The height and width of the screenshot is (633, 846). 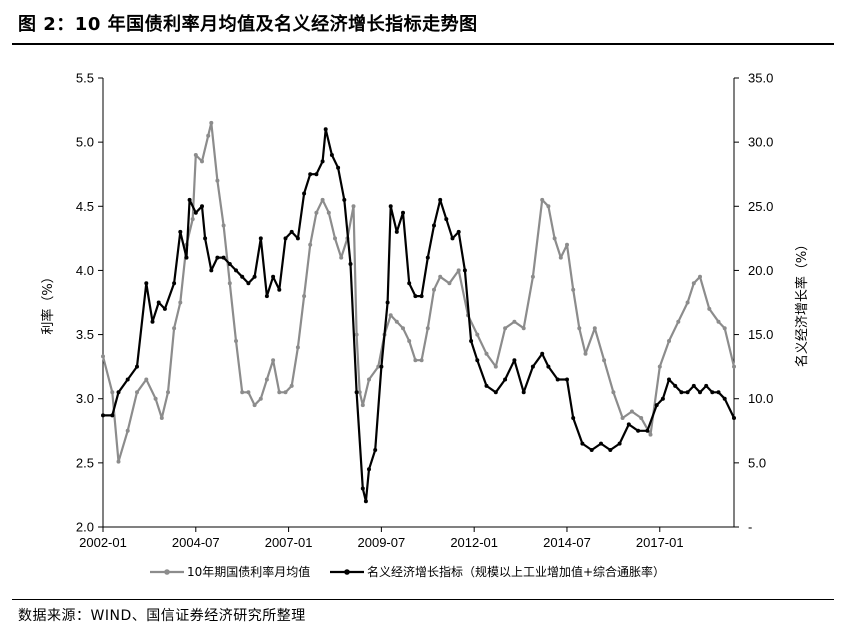 What do you see at coordinates (802, 302) in the screenshot?
I see `right-axis-title: 名义经济增长率（%）` at bounding box center [802, 302].